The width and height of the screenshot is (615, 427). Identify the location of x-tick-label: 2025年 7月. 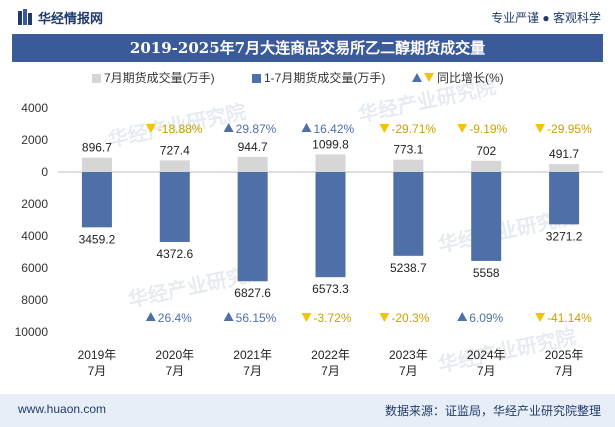
(564, 363).